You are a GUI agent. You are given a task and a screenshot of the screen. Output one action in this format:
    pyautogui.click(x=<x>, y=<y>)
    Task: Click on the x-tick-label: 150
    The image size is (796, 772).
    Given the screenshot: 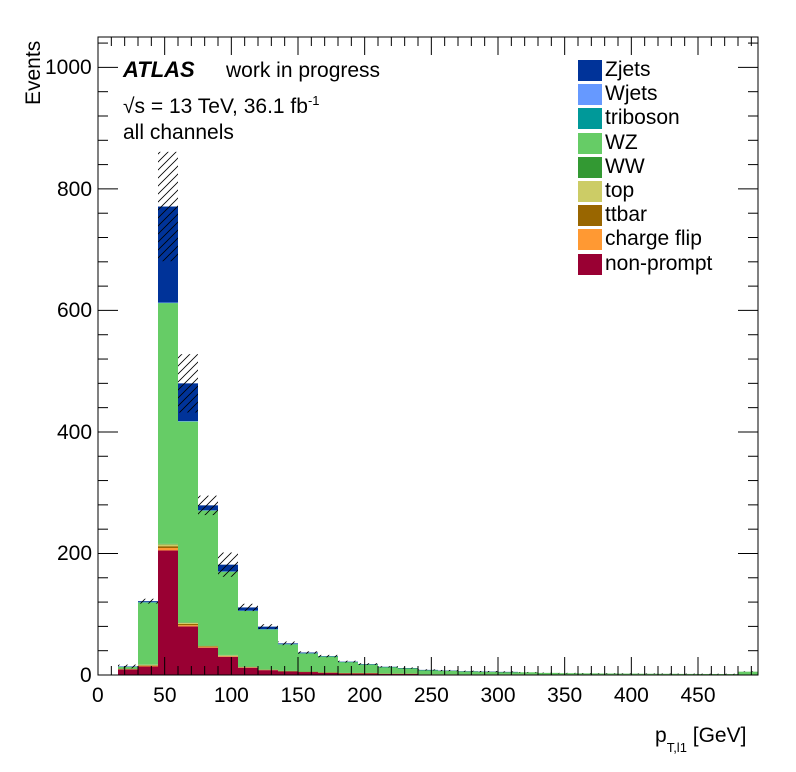 What is the action you would take?
    pyautogui.click(x=298, y=695)
    